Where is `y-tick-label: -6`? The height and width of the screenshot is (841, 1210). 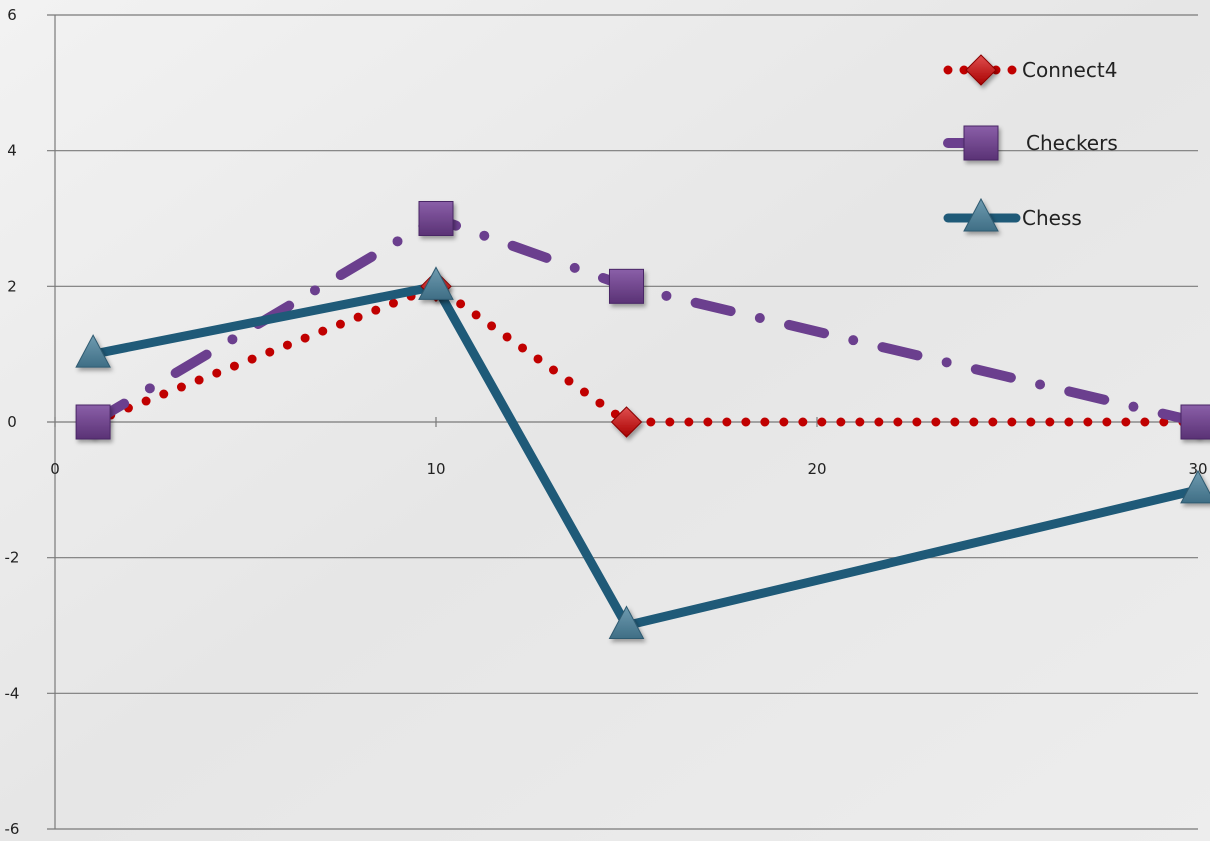
y-tick-label: -6 is located at coordinates (12, 829).